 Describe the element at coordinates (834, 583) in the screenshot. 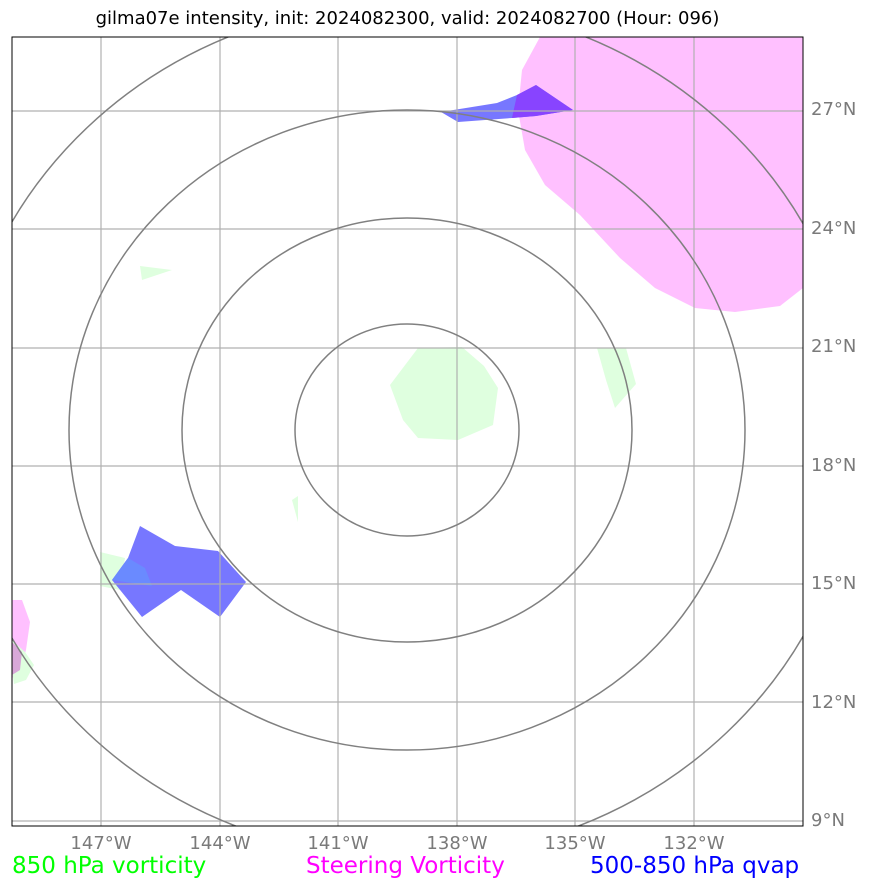

I see `lat-label-15n: 15°N` at that location.